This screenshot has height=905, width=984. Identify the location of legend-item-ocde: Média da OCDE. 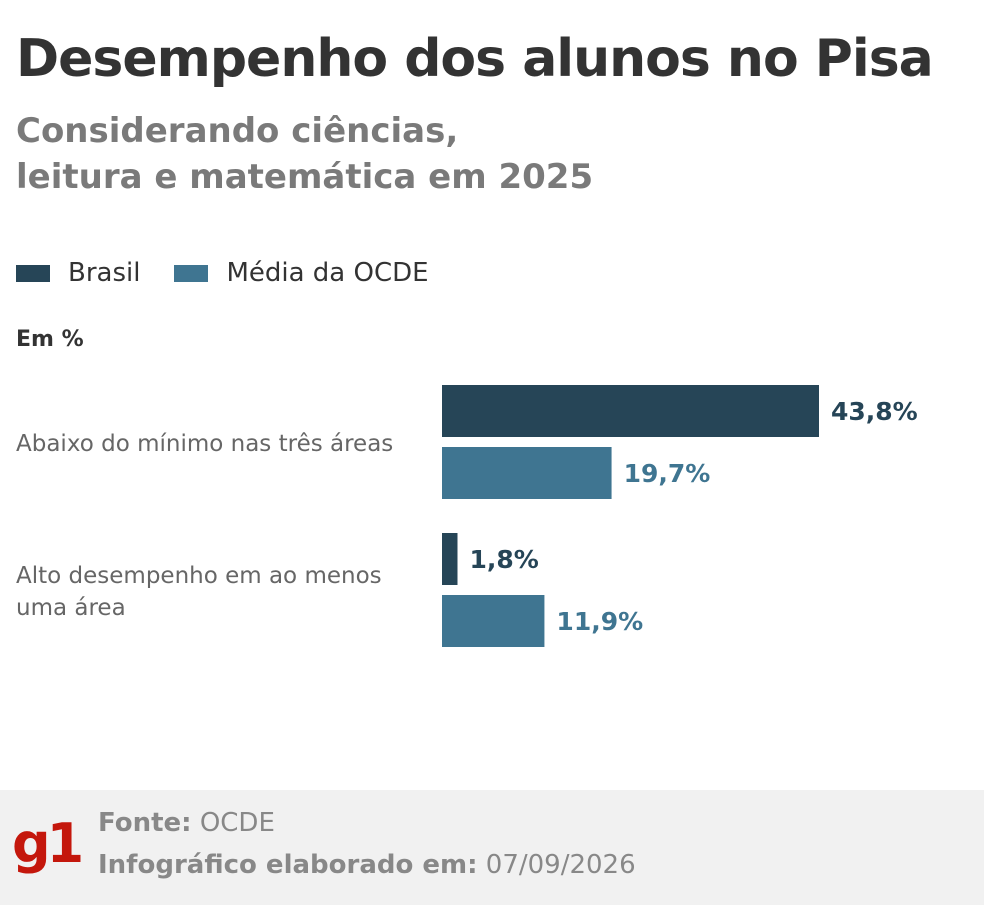
(301, 273).